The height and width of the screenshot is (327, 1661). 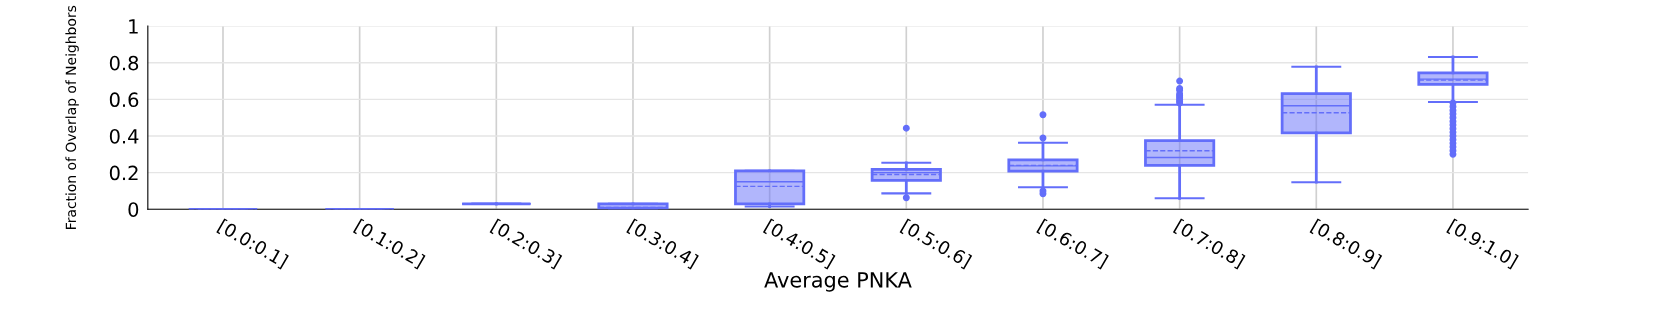 What do you see at coordinates (124, 100) in the screenshot?
I see `y-tick-label: 0.6` at bounding box center [124, 100].